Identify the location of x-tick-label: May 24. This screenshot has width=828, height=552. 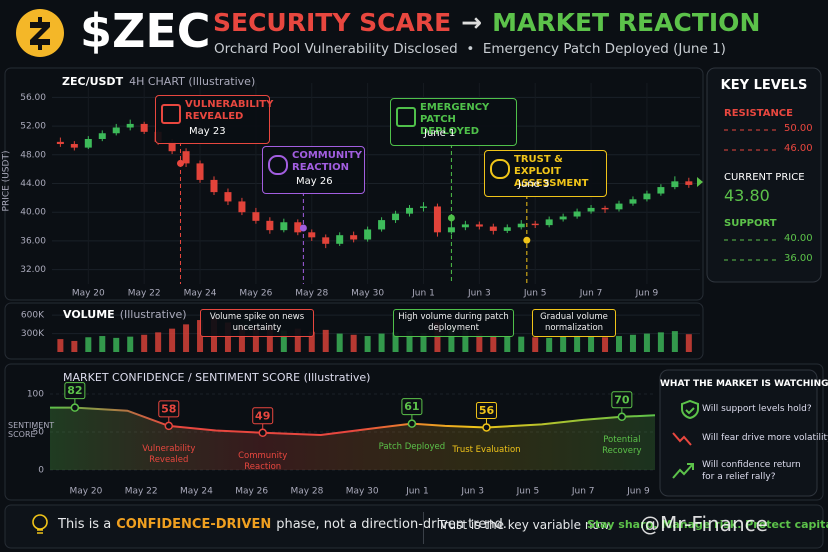
(196, 492).